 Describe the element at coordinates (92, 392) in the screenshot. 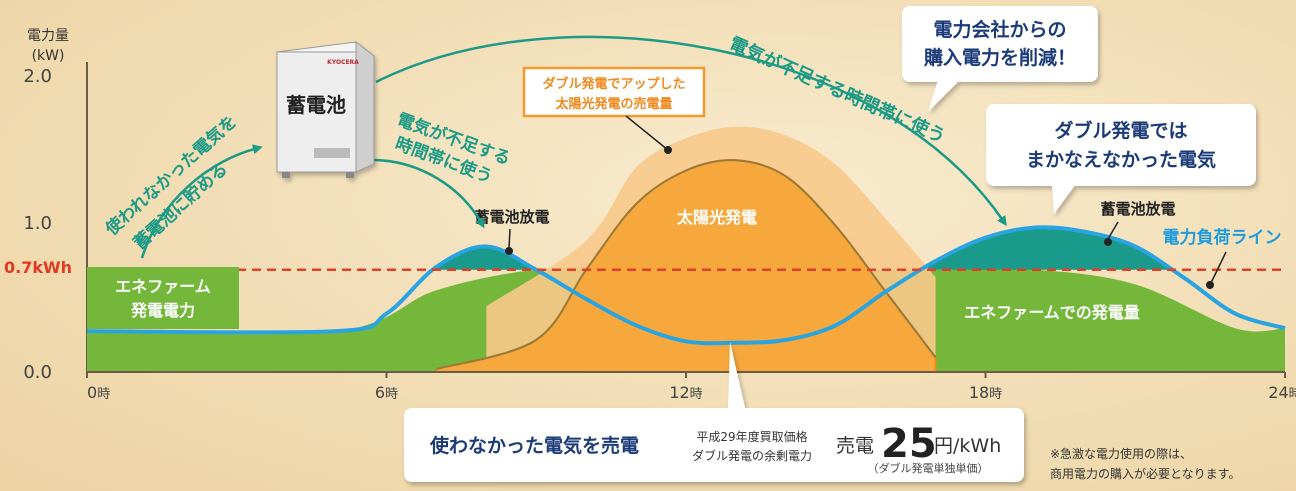

I see `x-tick-number: 0` at that location.